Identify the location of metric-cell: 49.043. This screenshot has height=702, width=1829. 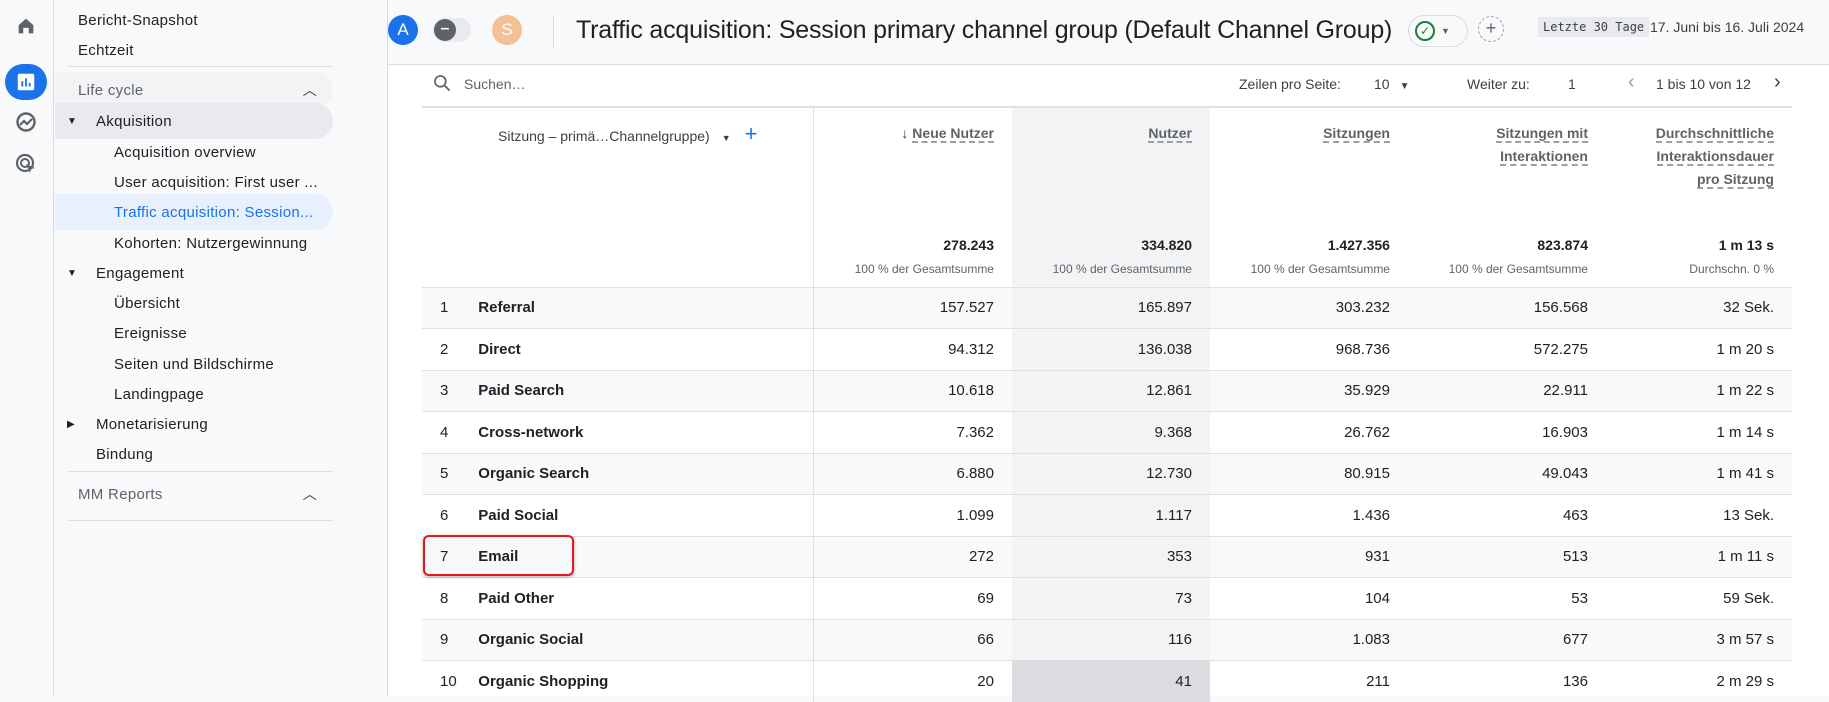
(1507, 474).